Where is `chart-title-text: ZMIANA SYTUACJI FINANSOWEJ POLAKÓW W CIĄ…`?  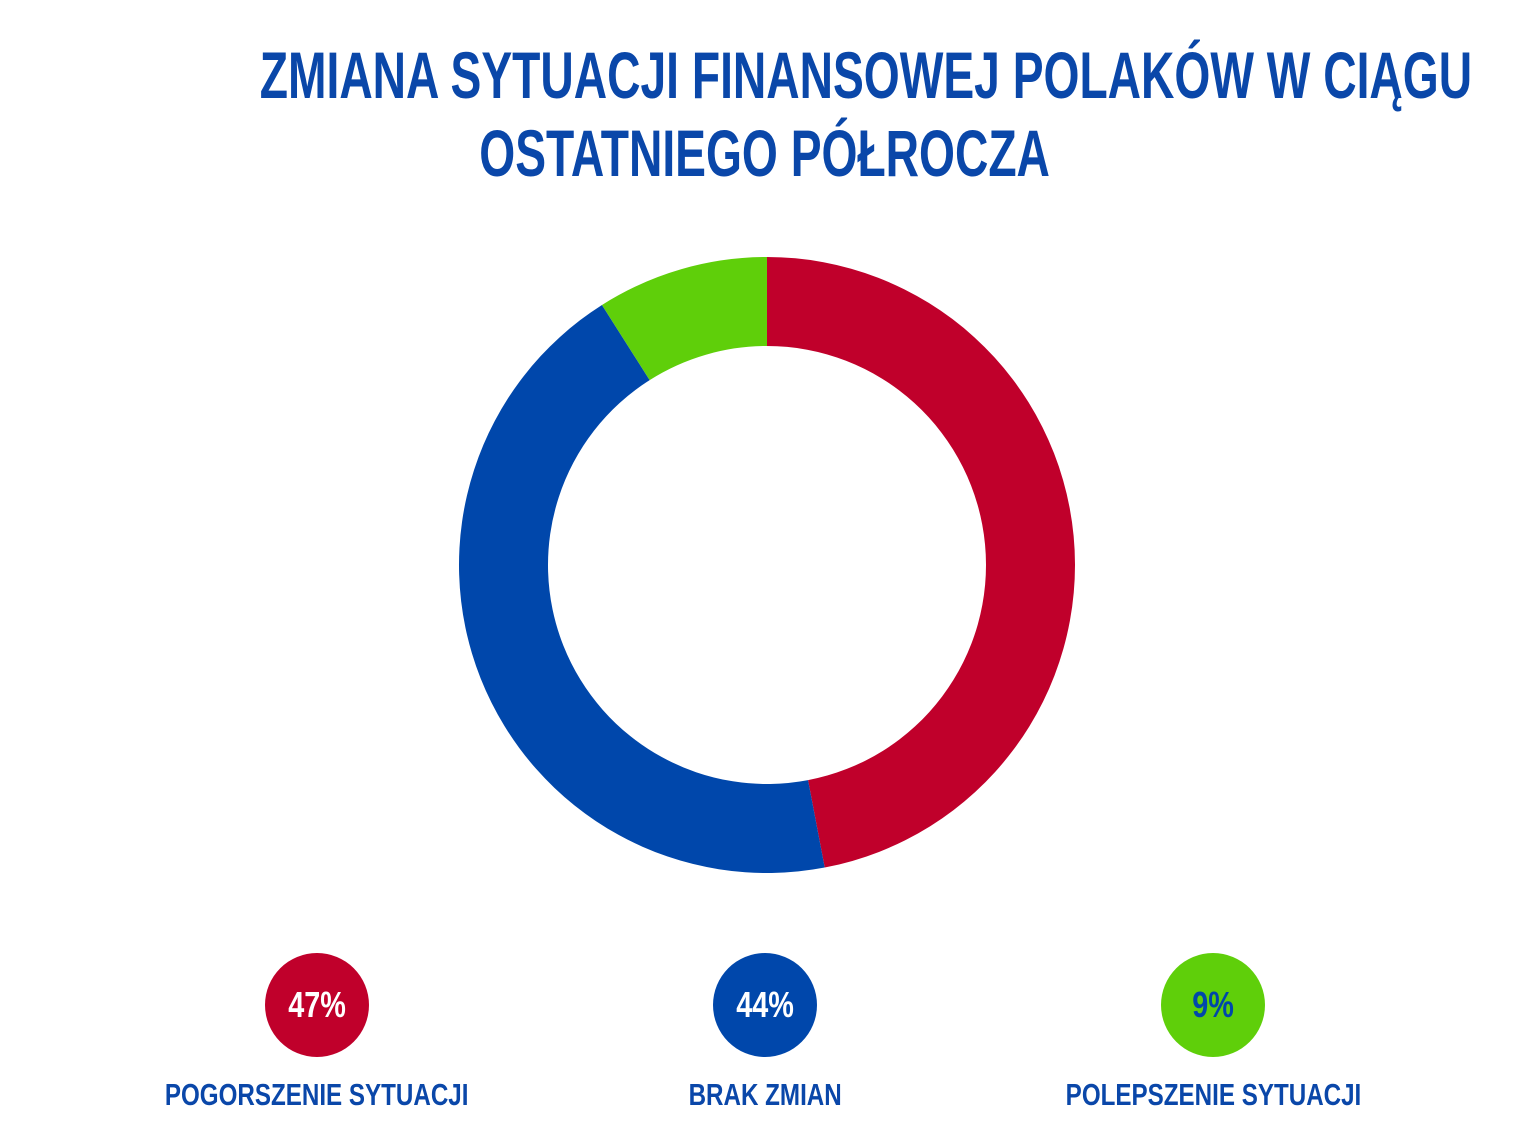 chart-title-text: ZMIANA SYTUACJI FINANSOWEJ POLAKÓW W CIĄ… is located at coordinates (866, 75).